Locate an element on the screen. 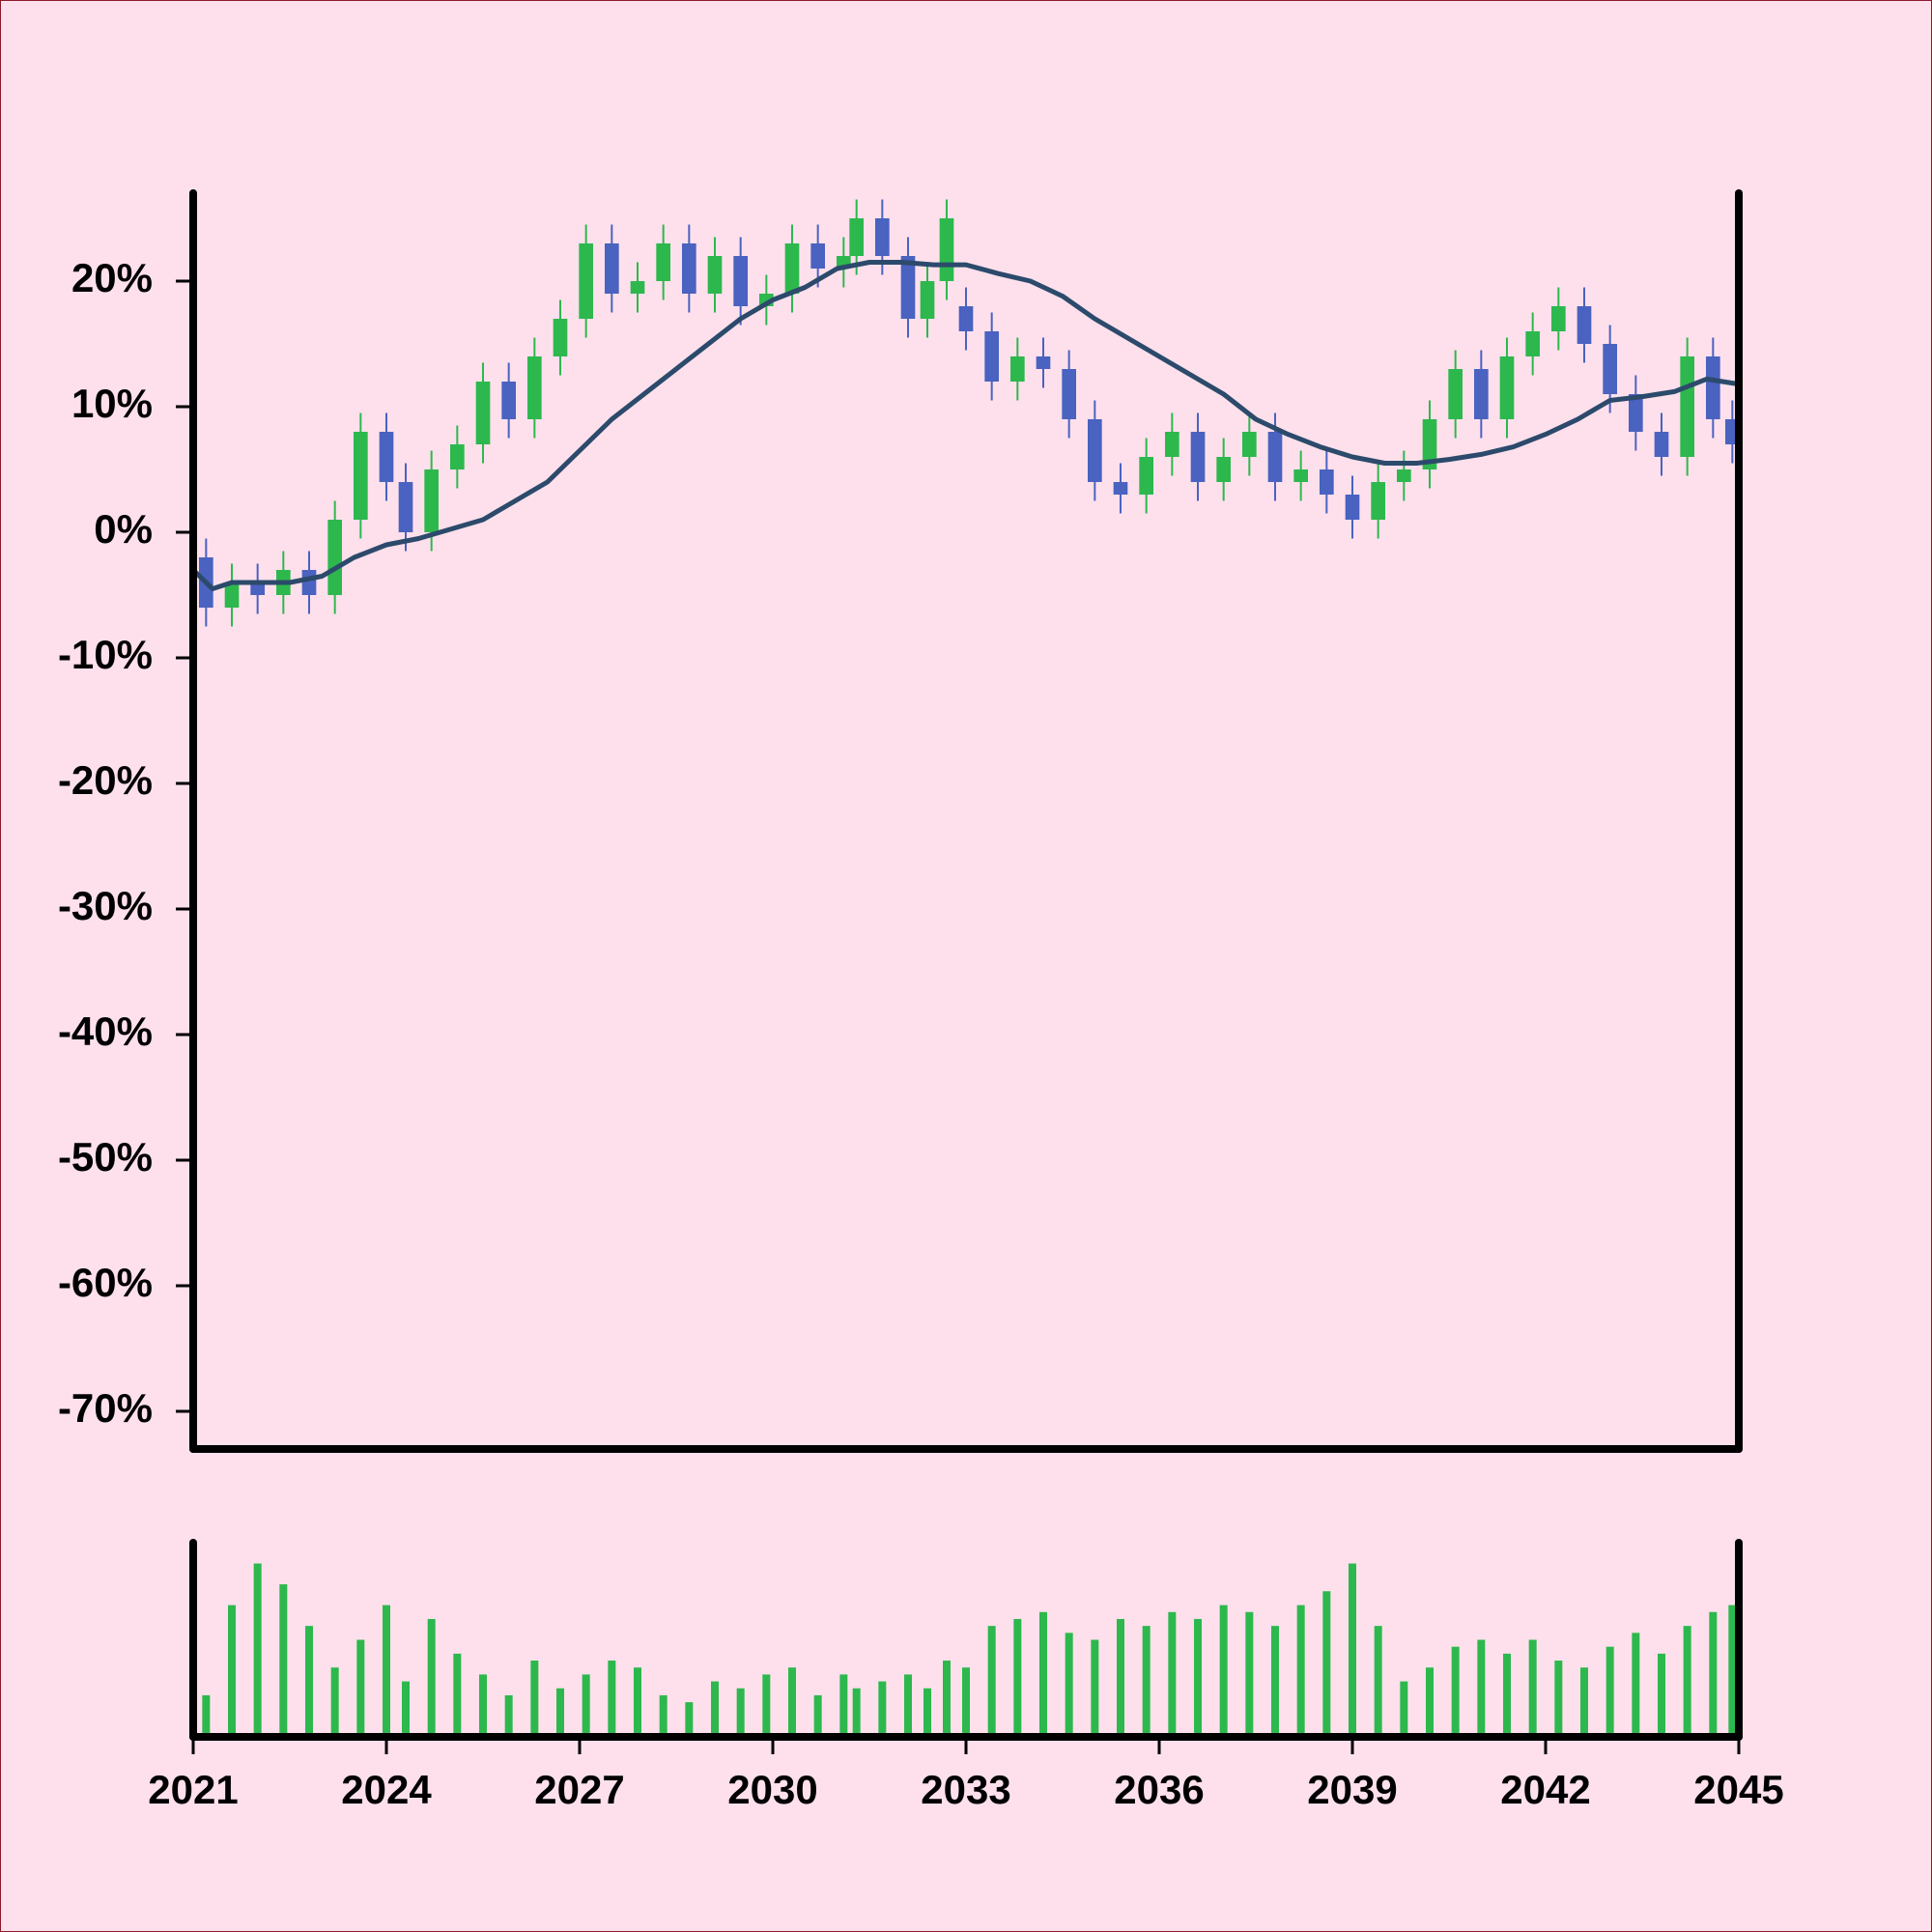 The height and width of the screenshot is (1932, 1932). x-tick-label: 2033 is located at coordinates (965, 1789).